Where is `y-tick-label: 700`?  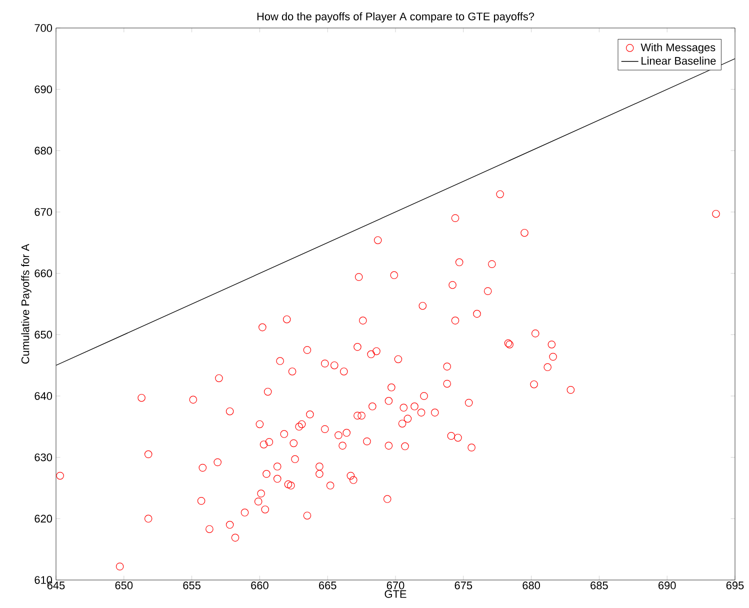 y-tick-label: 700 is located at coordinates (43, 28).